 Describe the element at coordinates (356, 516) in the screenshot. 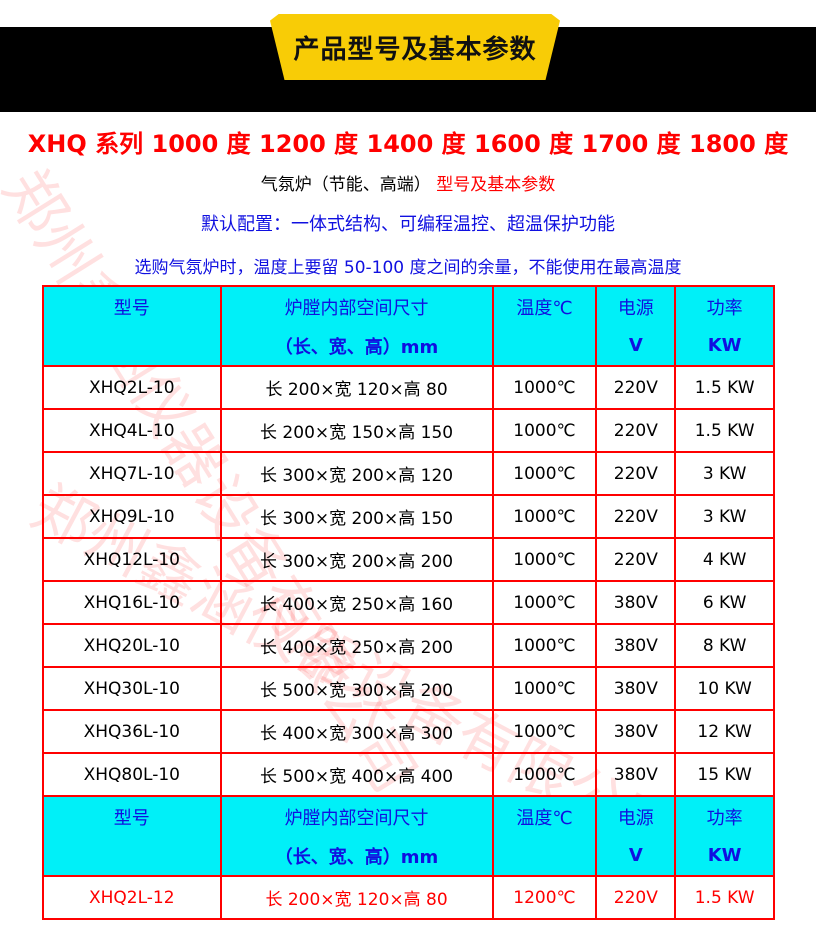

I see `cell-chamber-size: 长 300×宽 200×高 150` at that location.